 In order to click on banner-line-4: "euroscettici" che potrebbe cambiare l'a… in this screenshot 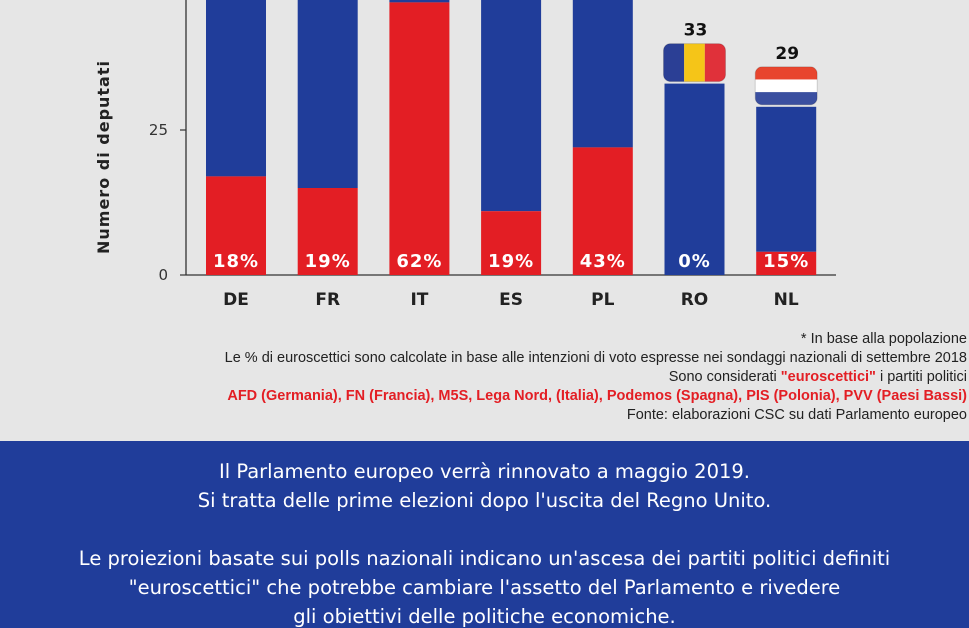, I will do `click(484, 587)`.